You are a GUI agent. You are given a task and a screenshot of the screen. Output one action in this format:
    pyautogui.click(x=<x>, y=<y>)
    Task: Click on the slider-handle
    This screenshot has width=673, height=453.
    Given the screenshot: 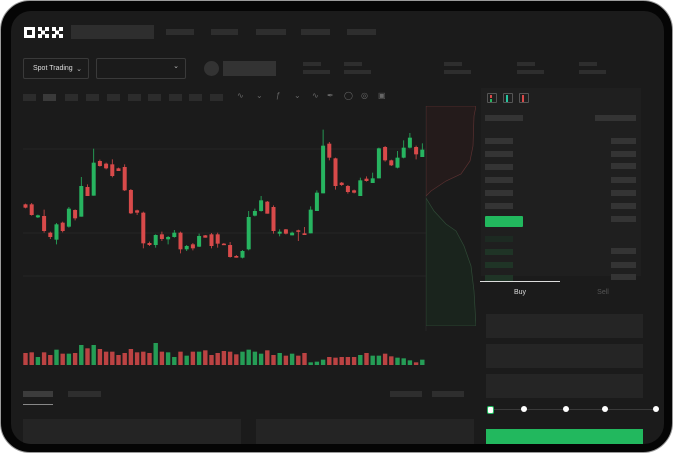 What is the action you would take?
    pyautogui.click(x=490, y=410)
    